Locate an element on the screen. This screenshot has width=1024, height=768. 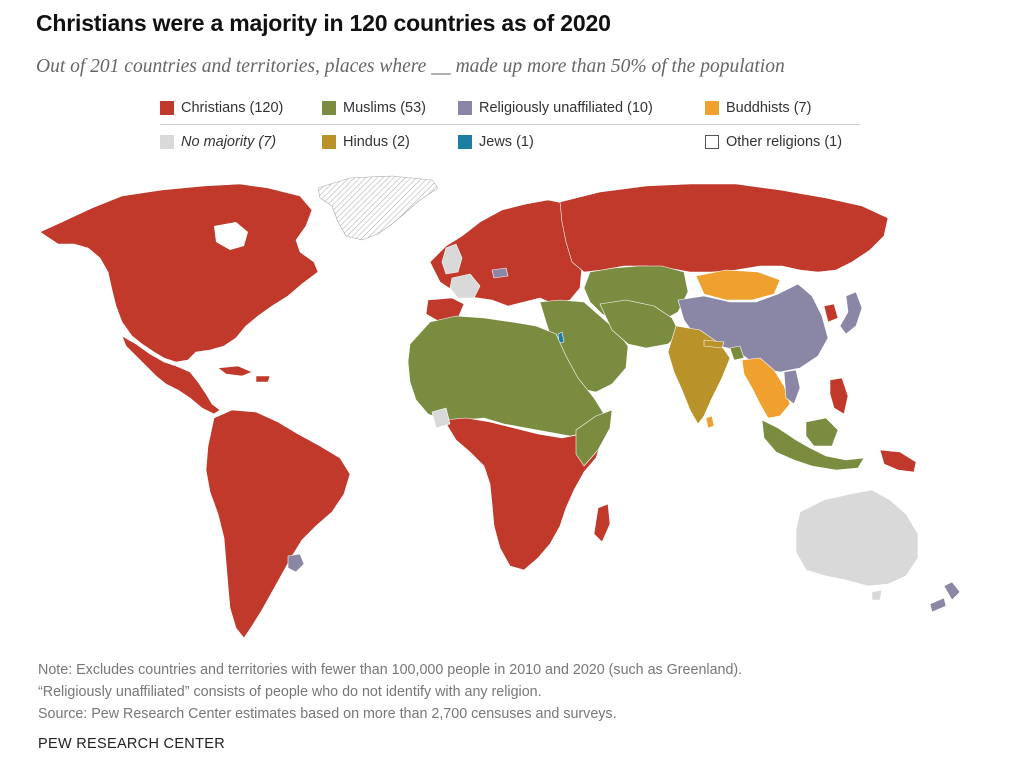
legend-item-christians: Christians (120) is located at coordinates (221, 108).